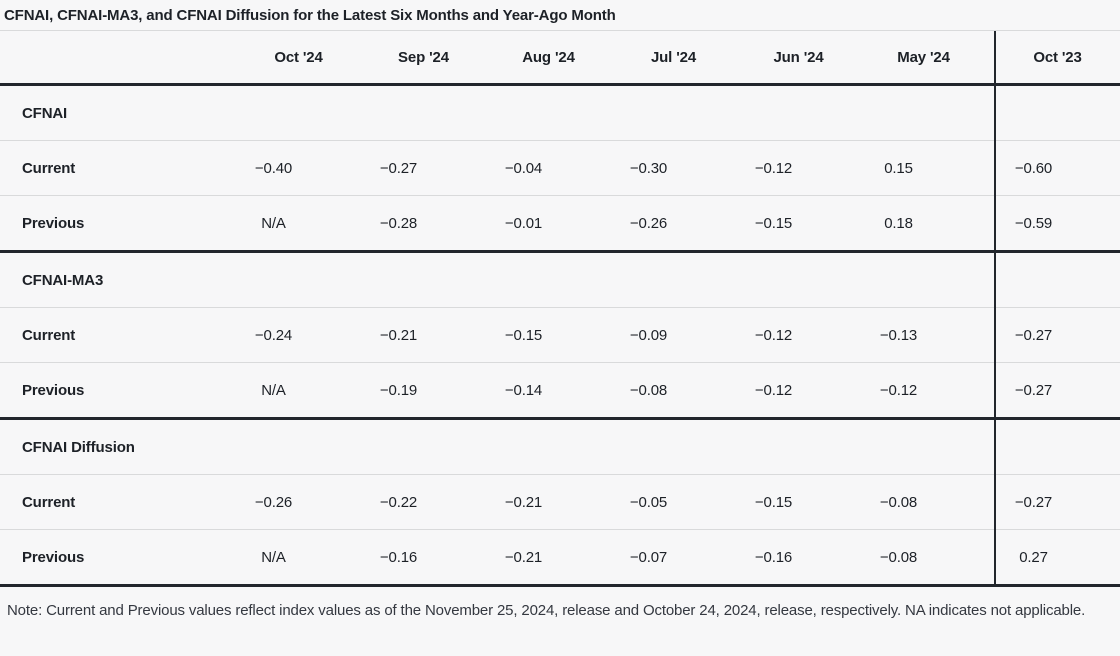 This screenshot has width=1120, height=656. What do you see at coordinates (423, 57) in the screenshot?
I see `column-header: Sep '24` at bounding box center [423, 57].